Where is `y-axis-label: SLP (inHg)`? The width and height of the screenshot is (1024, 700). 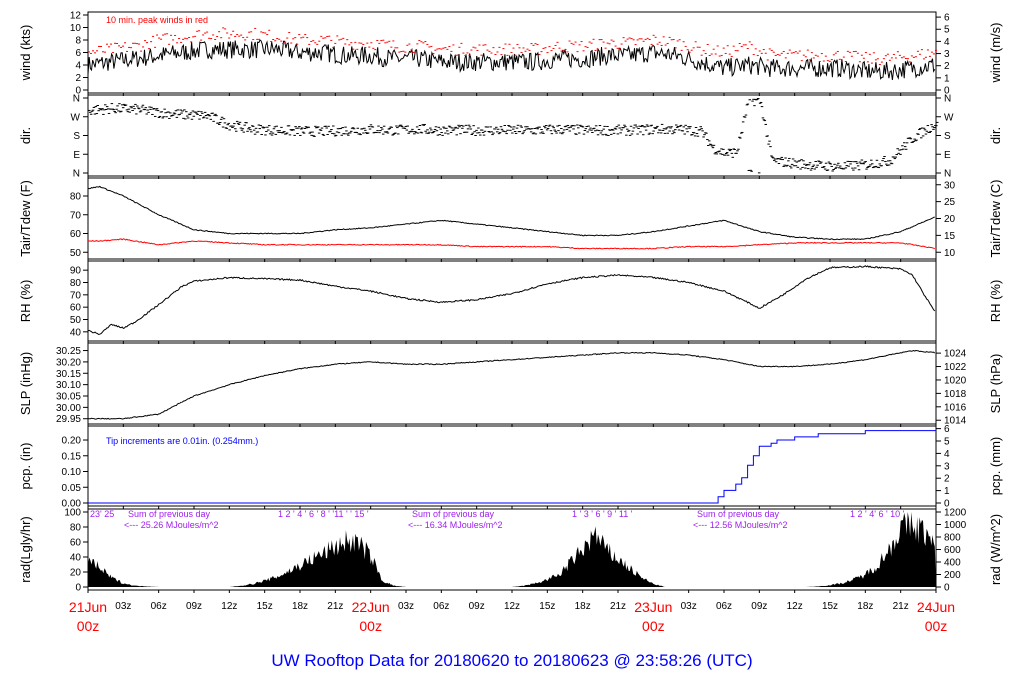
y-axis-label: SLP (inHg) is located at coordinates (25, 383).